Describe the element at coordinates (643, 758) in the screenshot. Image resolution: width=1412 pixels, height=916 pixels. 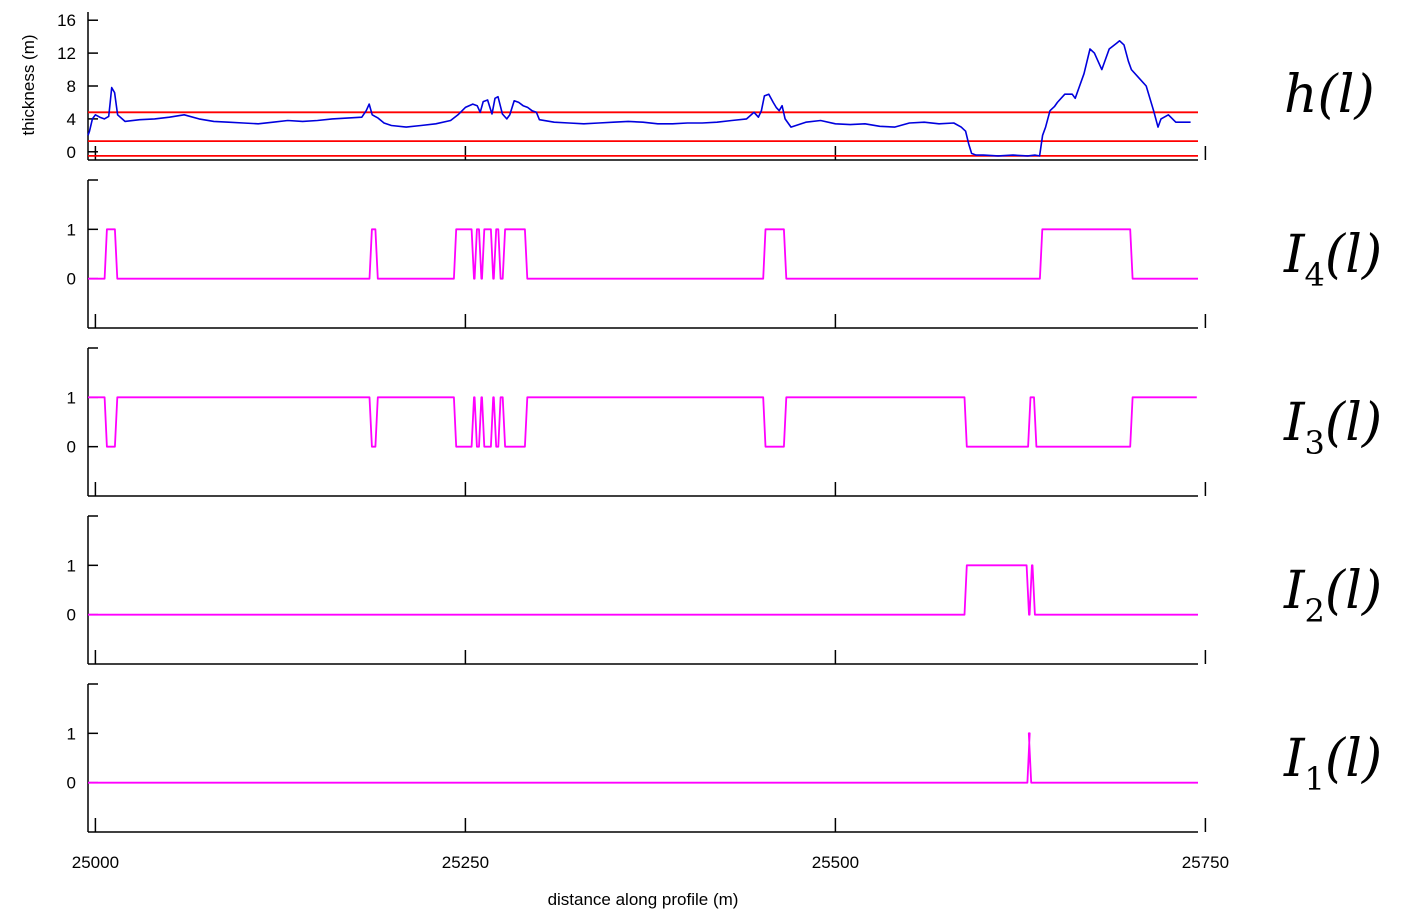
I see `indicator-line-I1` at that location.